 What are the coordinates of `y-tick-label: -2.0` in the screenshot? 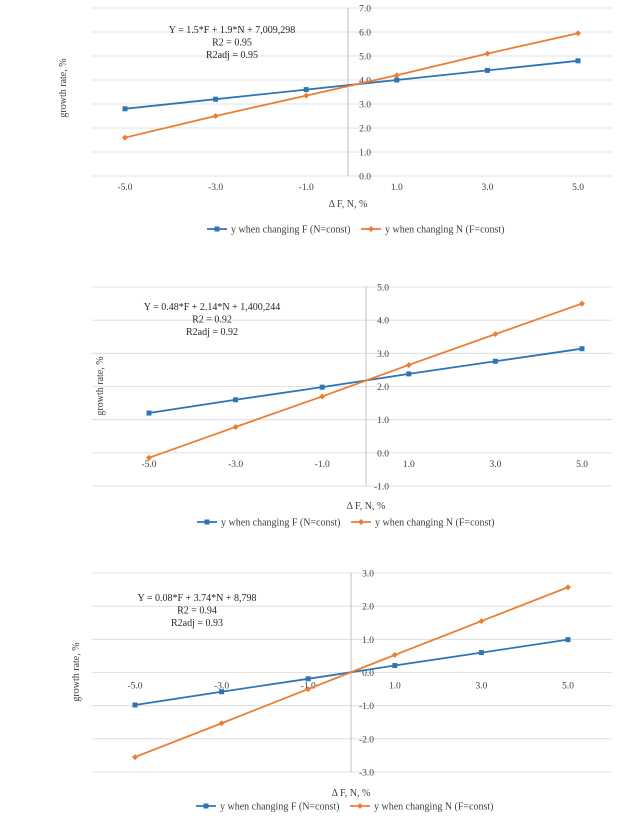 It's located at (366, 740).